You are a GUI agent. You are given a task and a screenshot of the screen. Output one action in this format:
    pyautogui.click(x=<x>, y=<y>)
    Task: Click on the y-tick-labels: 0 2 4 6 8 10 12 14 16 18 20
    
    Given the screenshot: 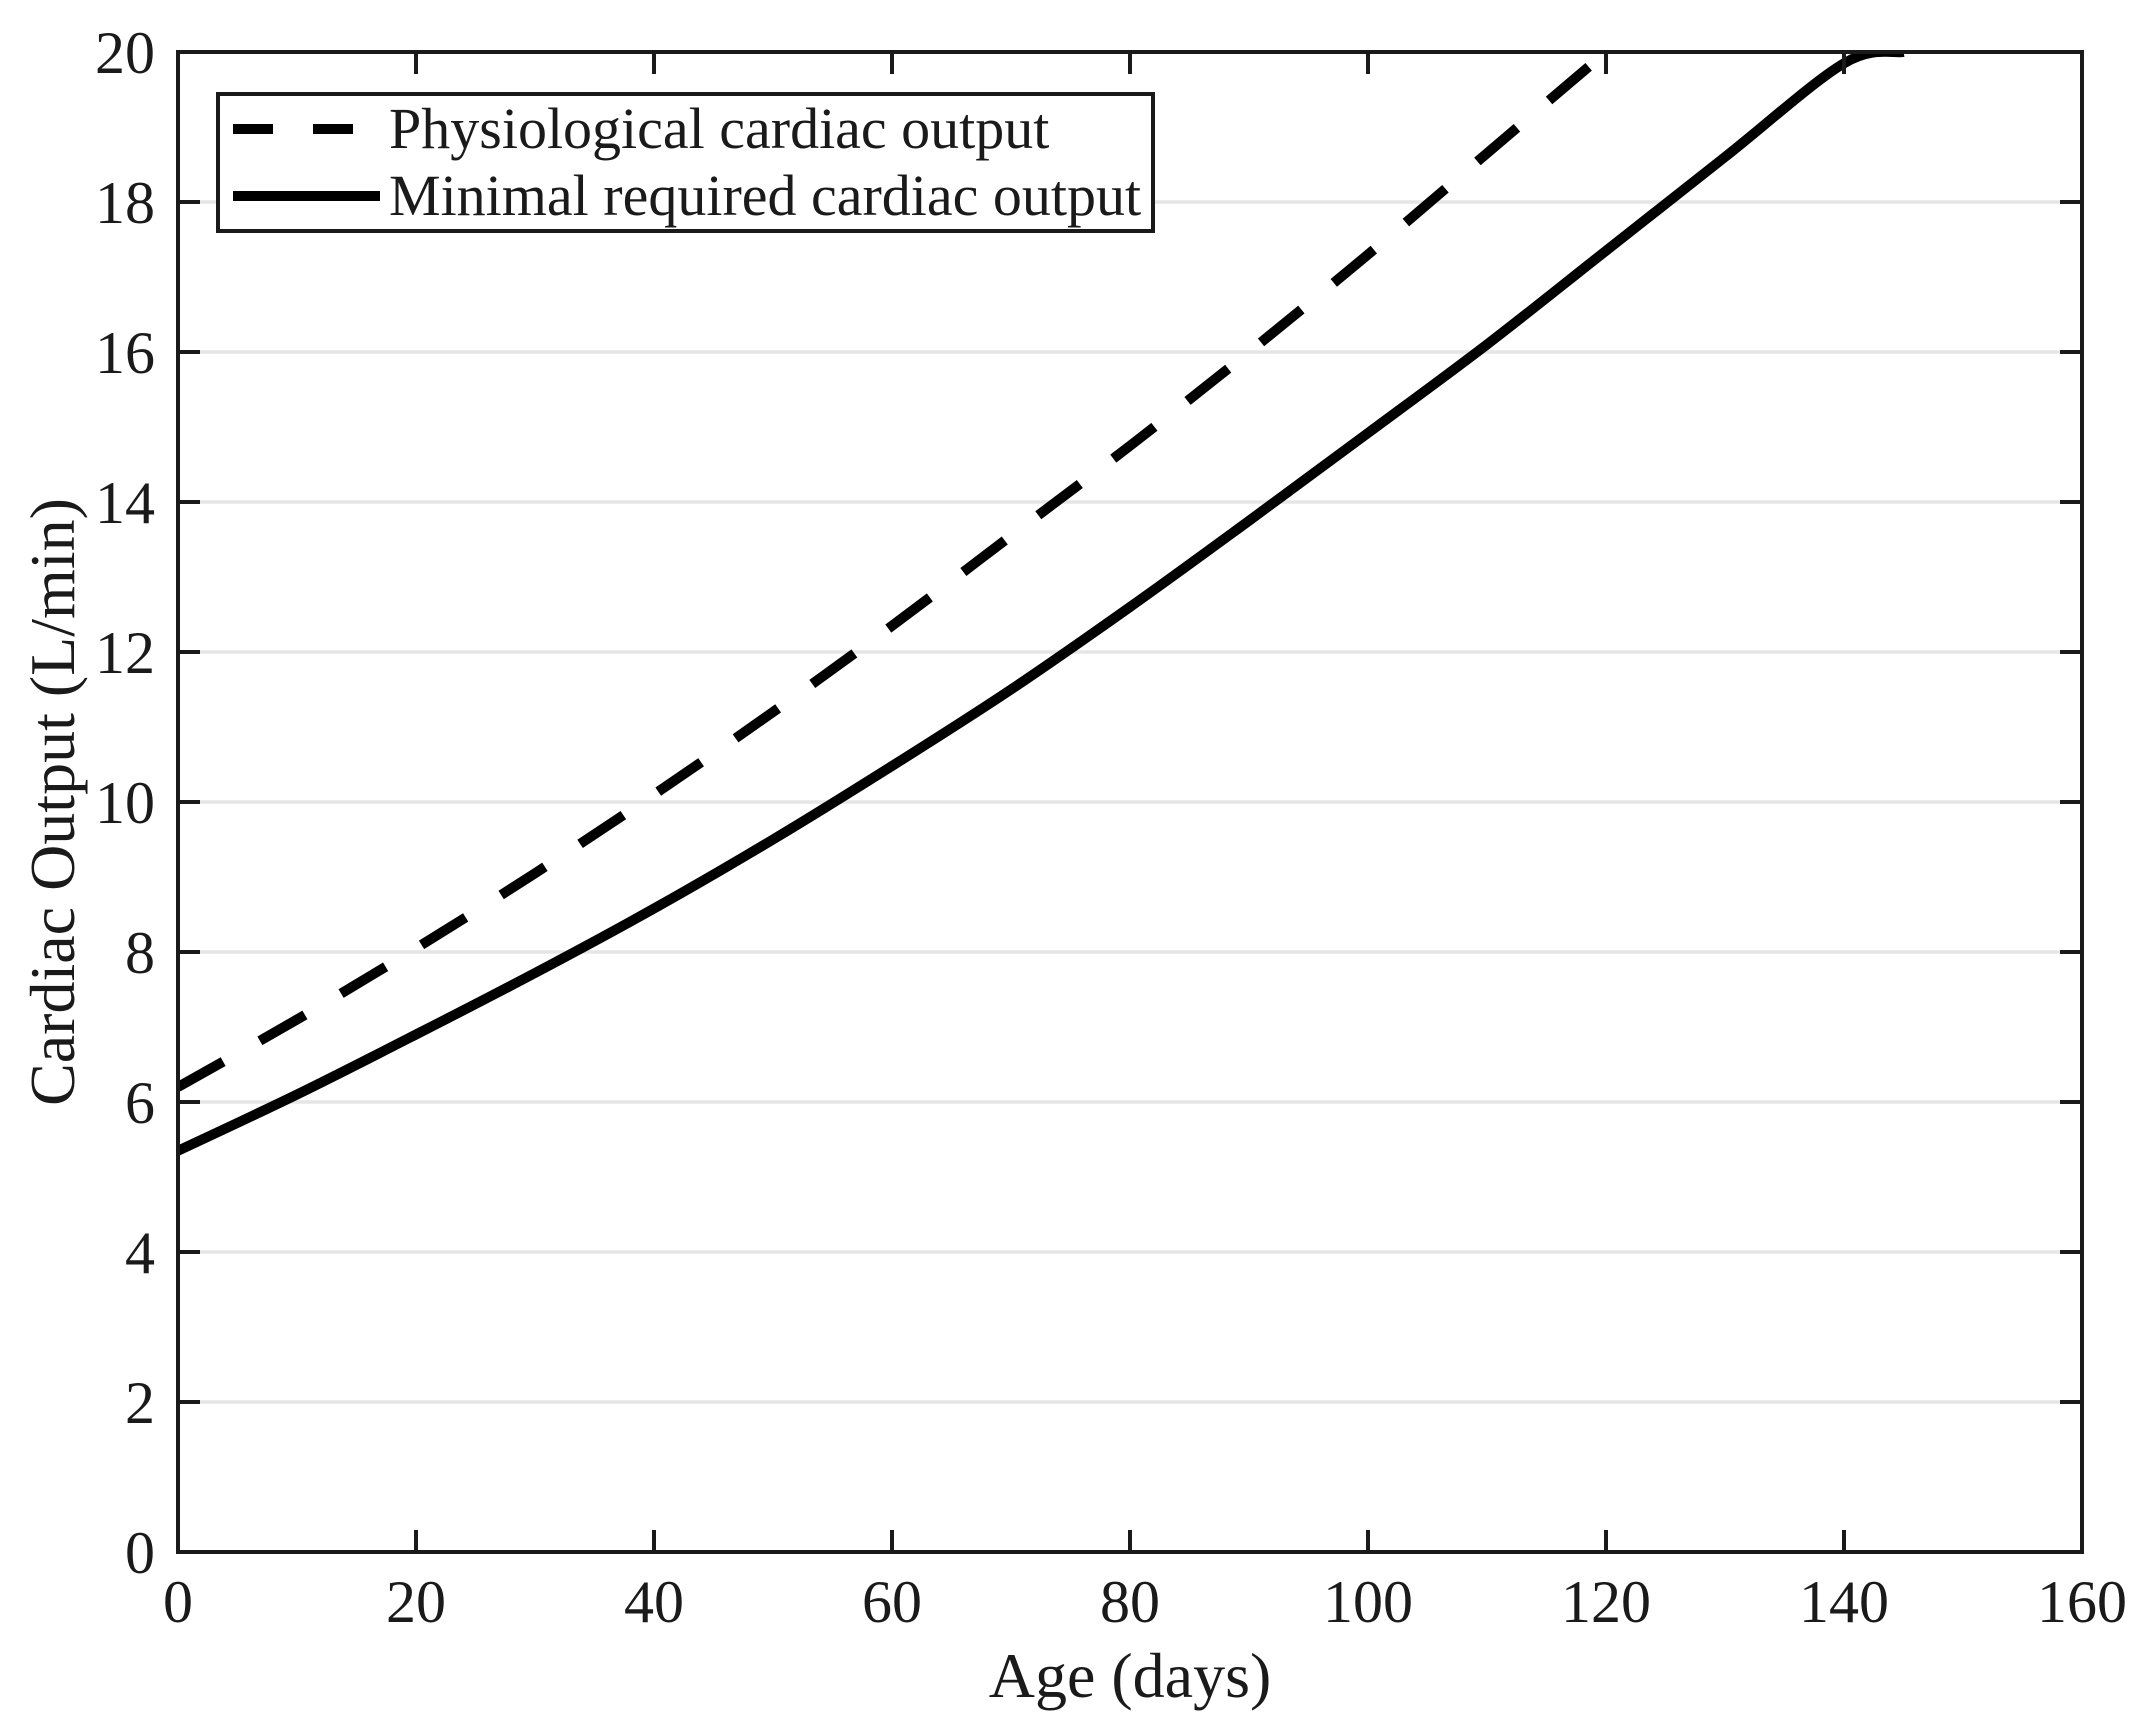 What is the action you would take?
    pyautogui.click(x=125, y=803)
    